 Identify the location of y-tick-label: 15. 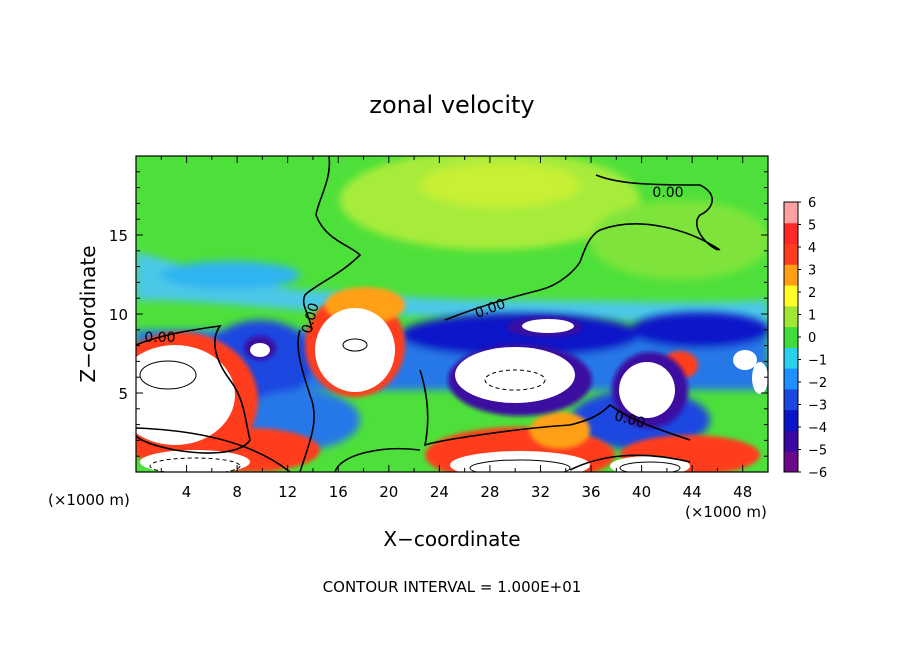
(118, 236).